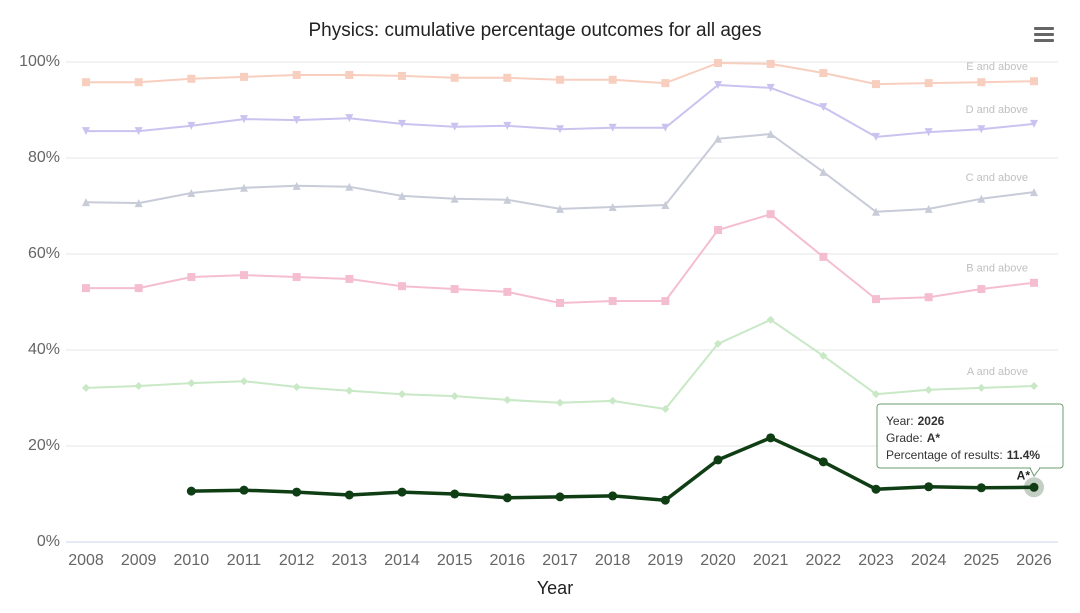 The height and width of the screenshot is (613, 1080). What do you see at coordinates (997, 178) in the screenshot?
I see `series-label: C and above` at bounding box center [997, 178].